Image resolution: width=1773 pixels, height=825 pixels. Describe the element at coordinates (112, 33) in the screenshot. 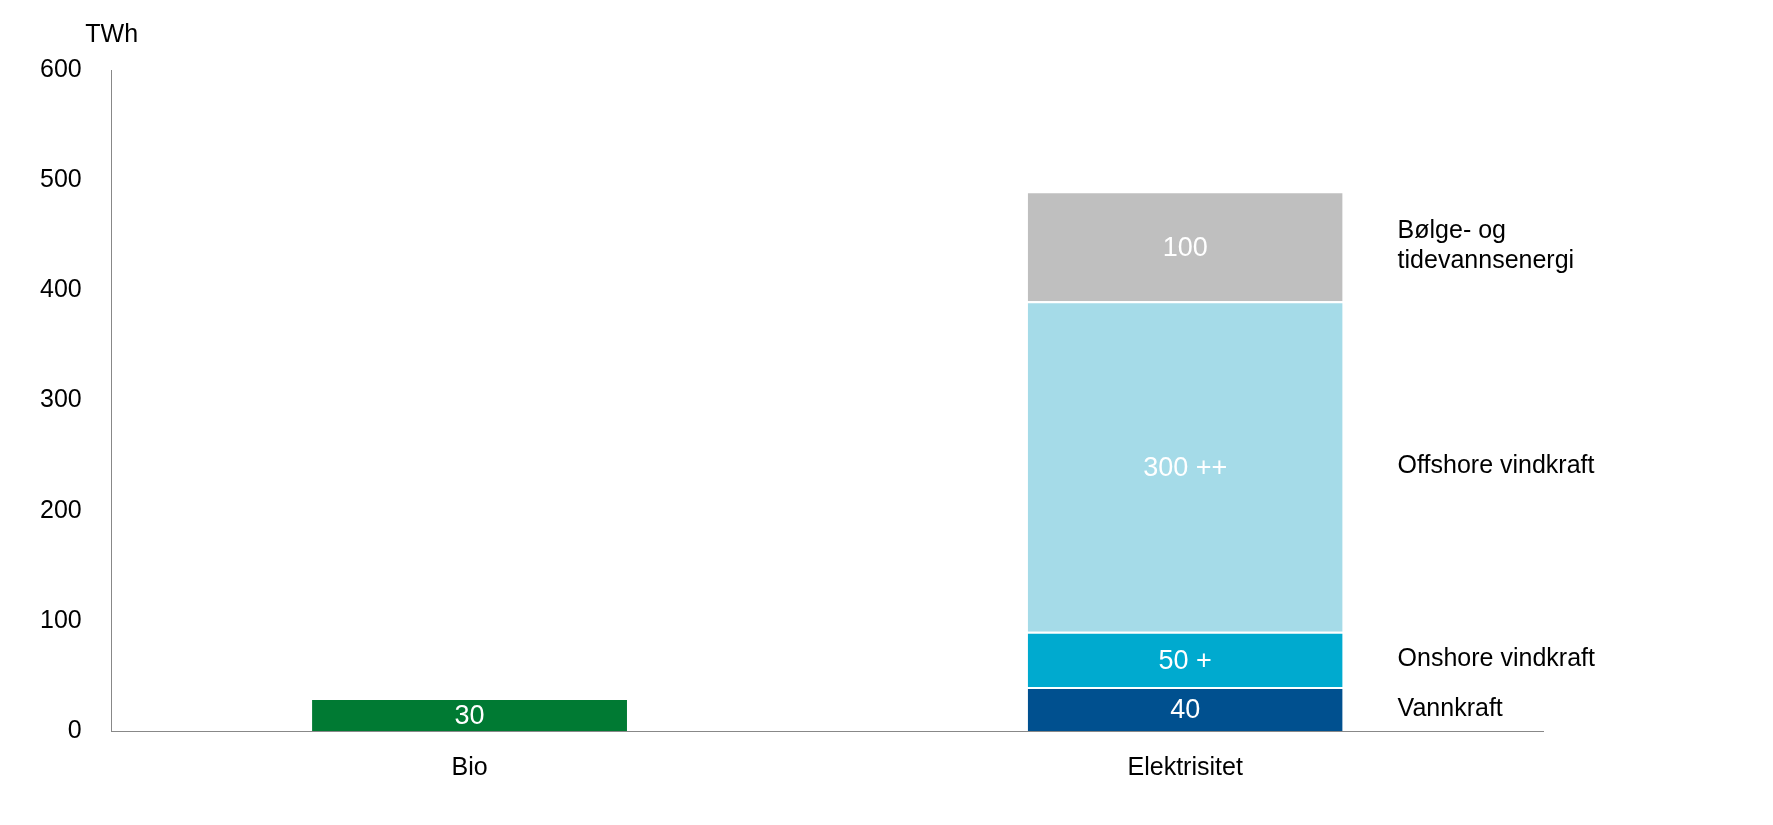

I see `y-axis-title: TWh` at that location.